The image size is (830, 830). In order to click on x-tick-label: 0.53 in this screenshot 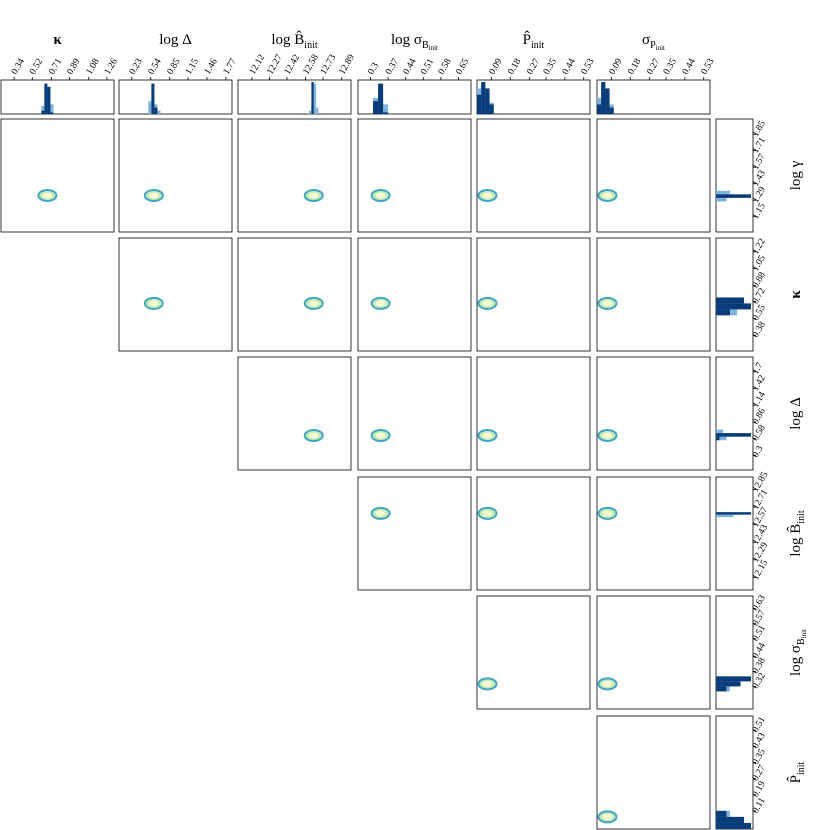, I will do `click(588, 67)`.